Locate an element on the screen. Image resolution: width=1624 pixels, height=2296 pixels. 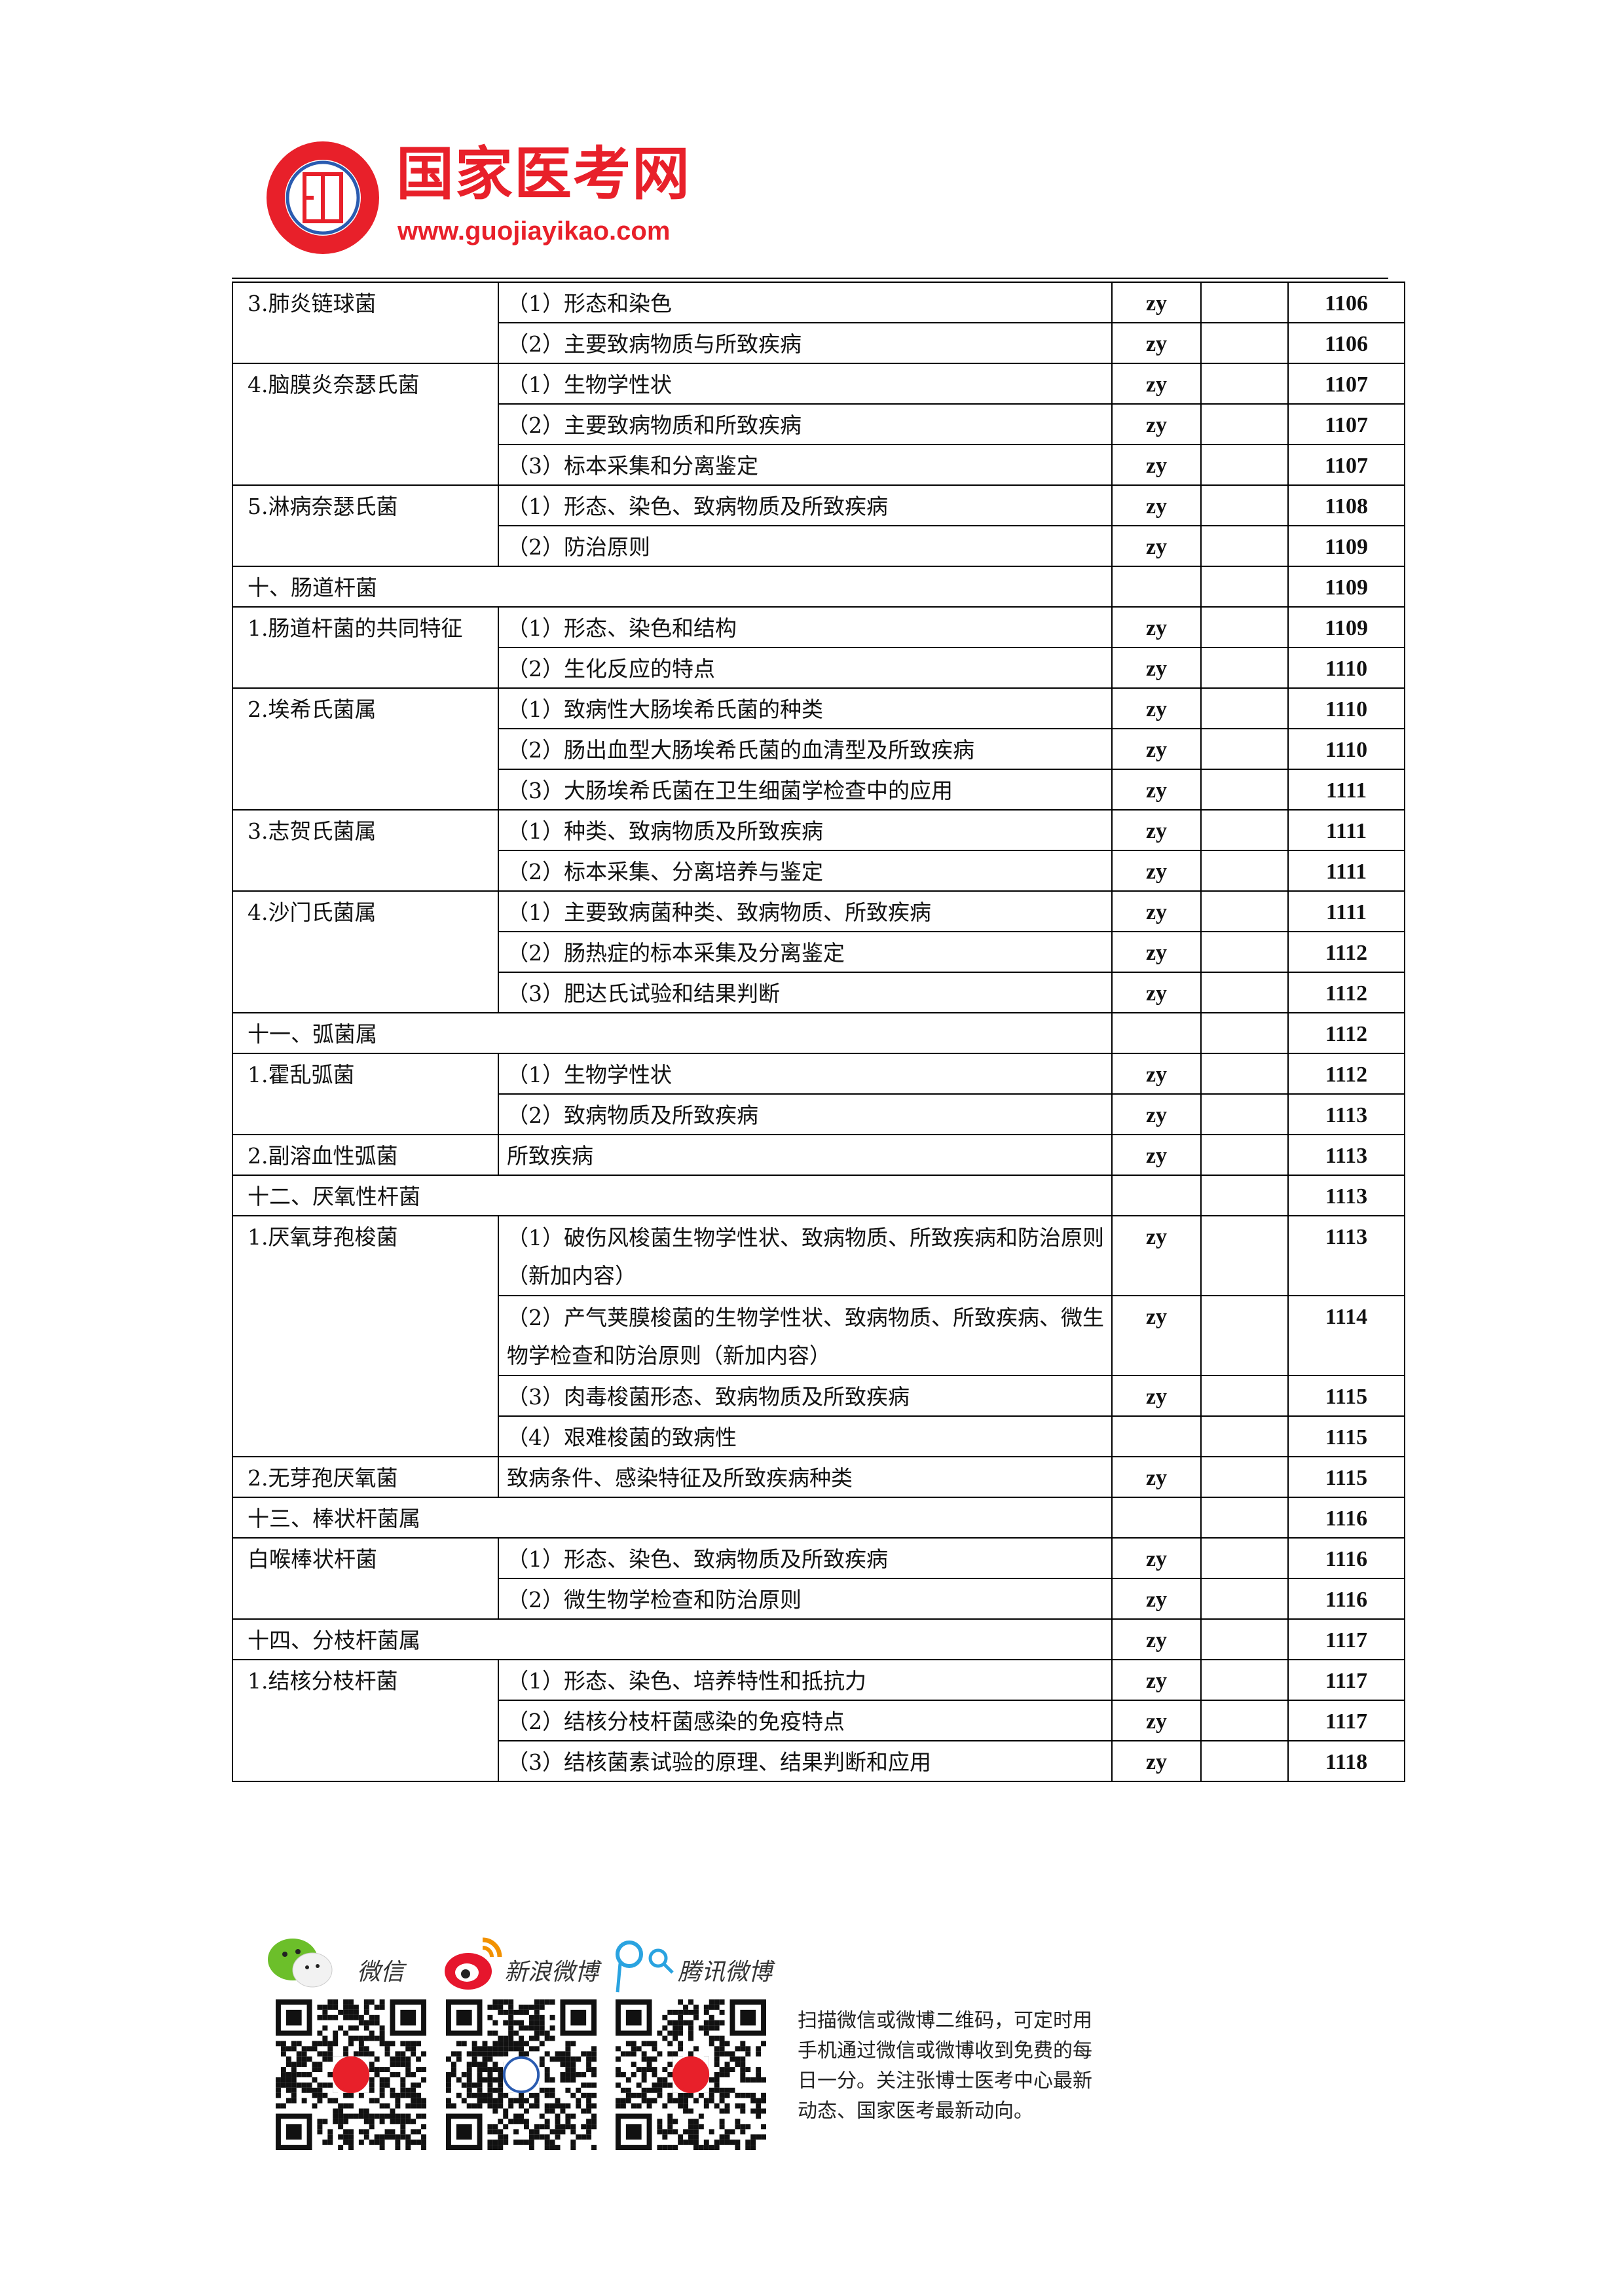
page-cell: 1111 is located at coordinates (1346, 911).